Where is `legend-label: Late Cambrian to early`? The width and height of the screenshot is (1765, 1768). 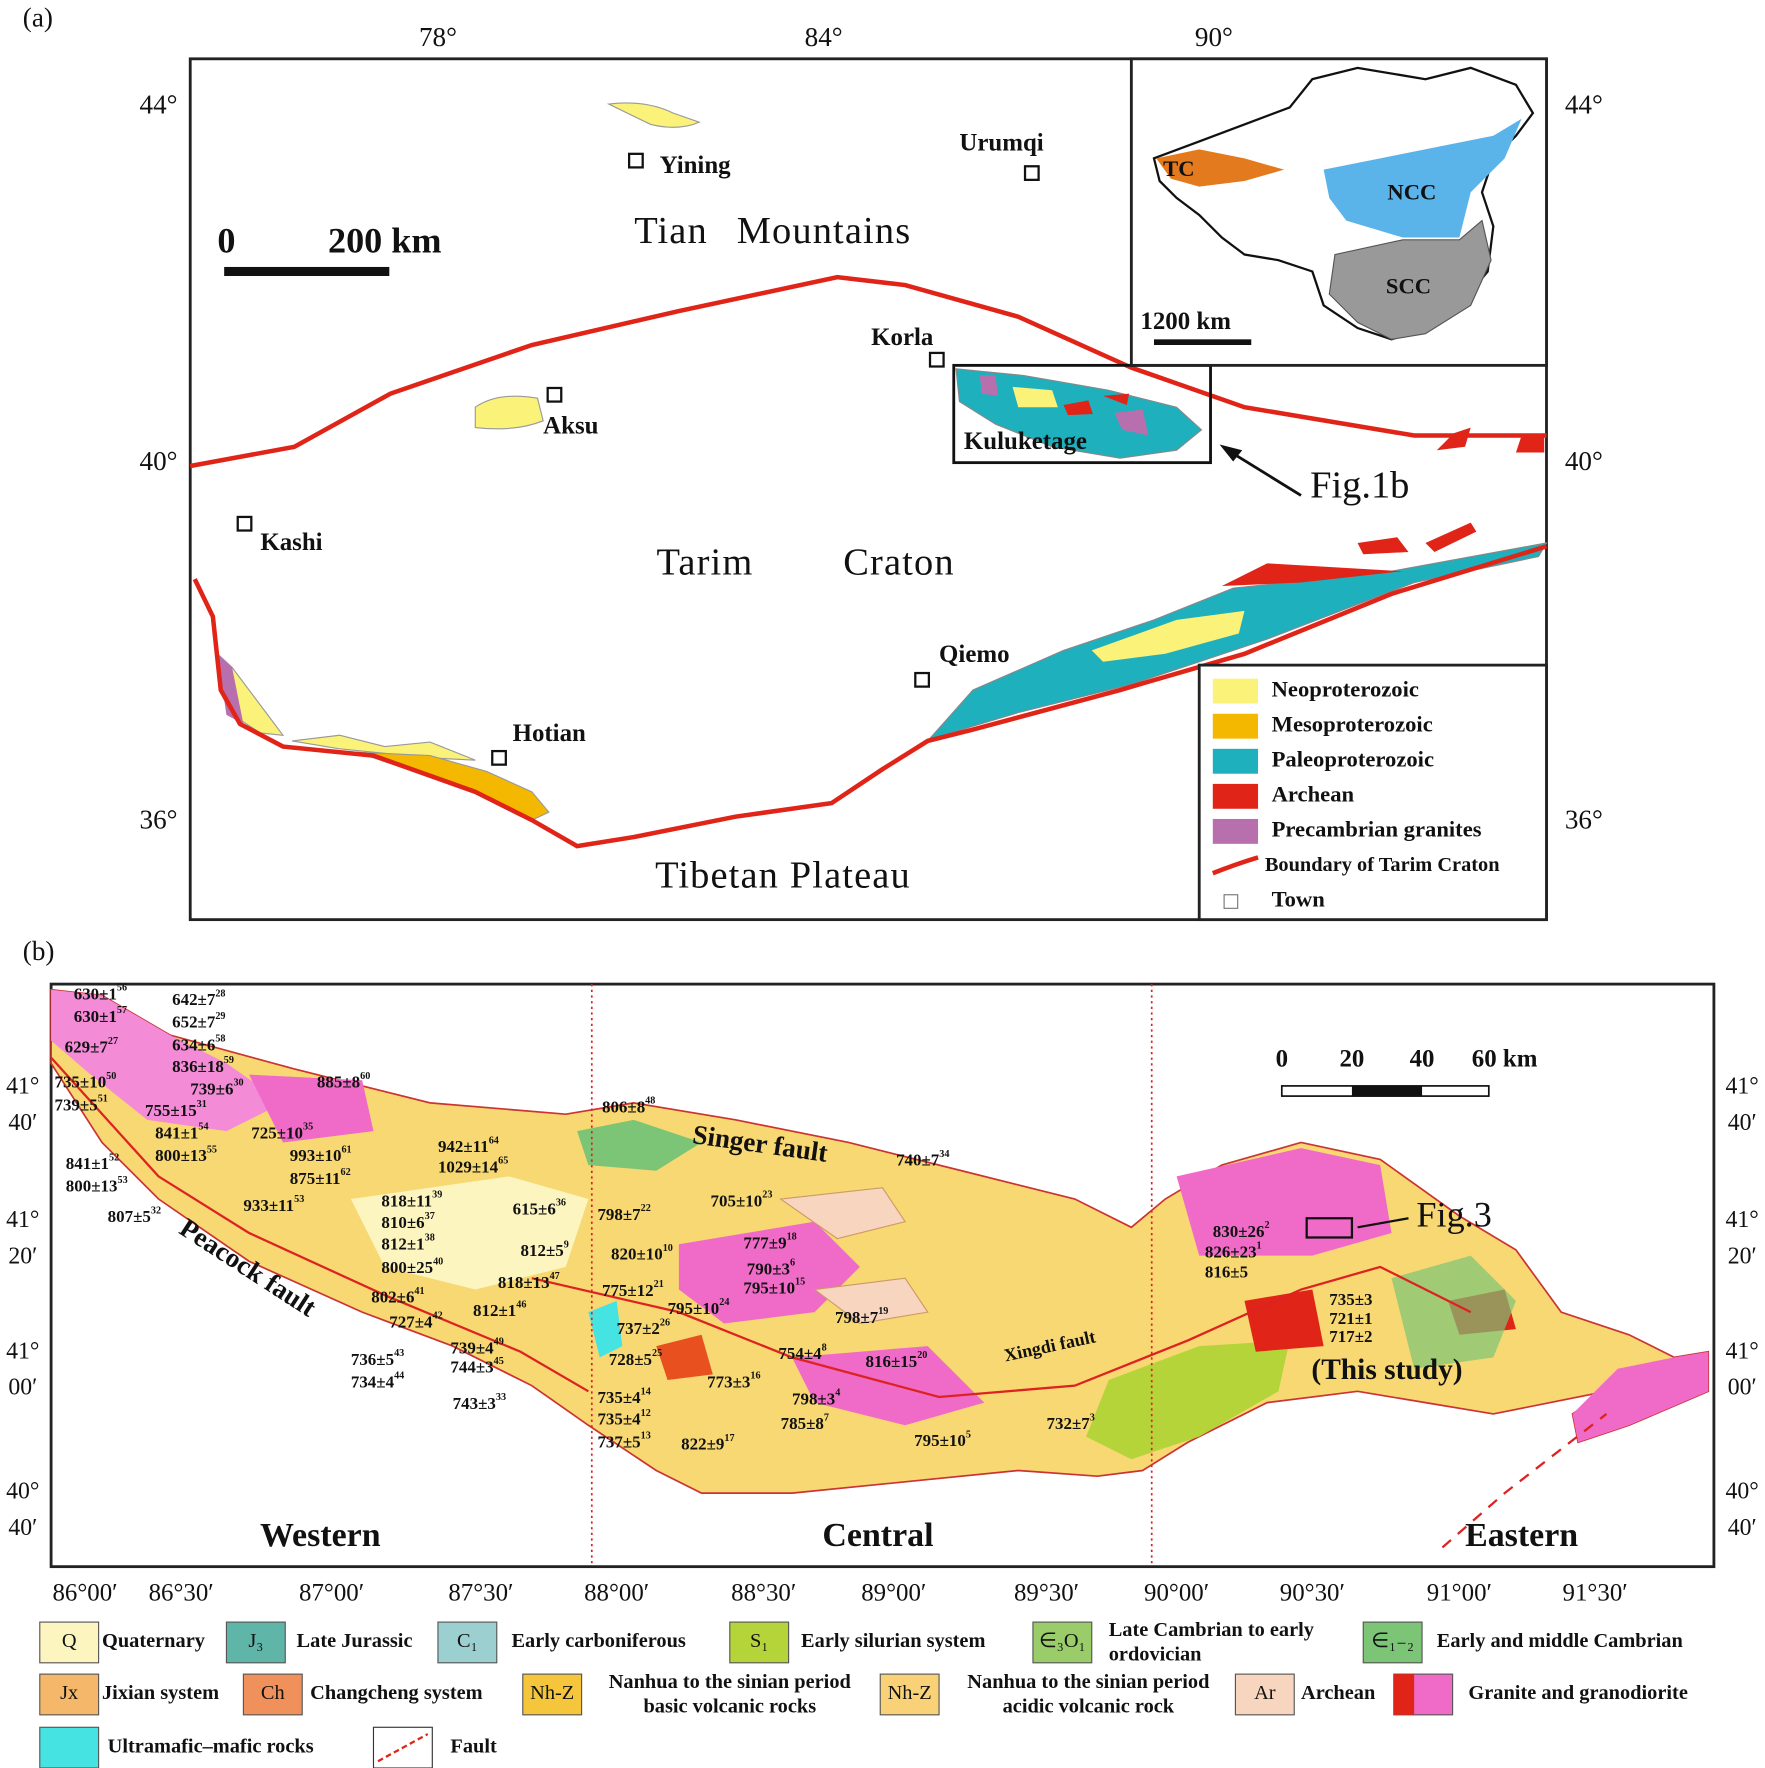
legend-label: Late Cambrian to early is located at coordinates (1211, 1630).